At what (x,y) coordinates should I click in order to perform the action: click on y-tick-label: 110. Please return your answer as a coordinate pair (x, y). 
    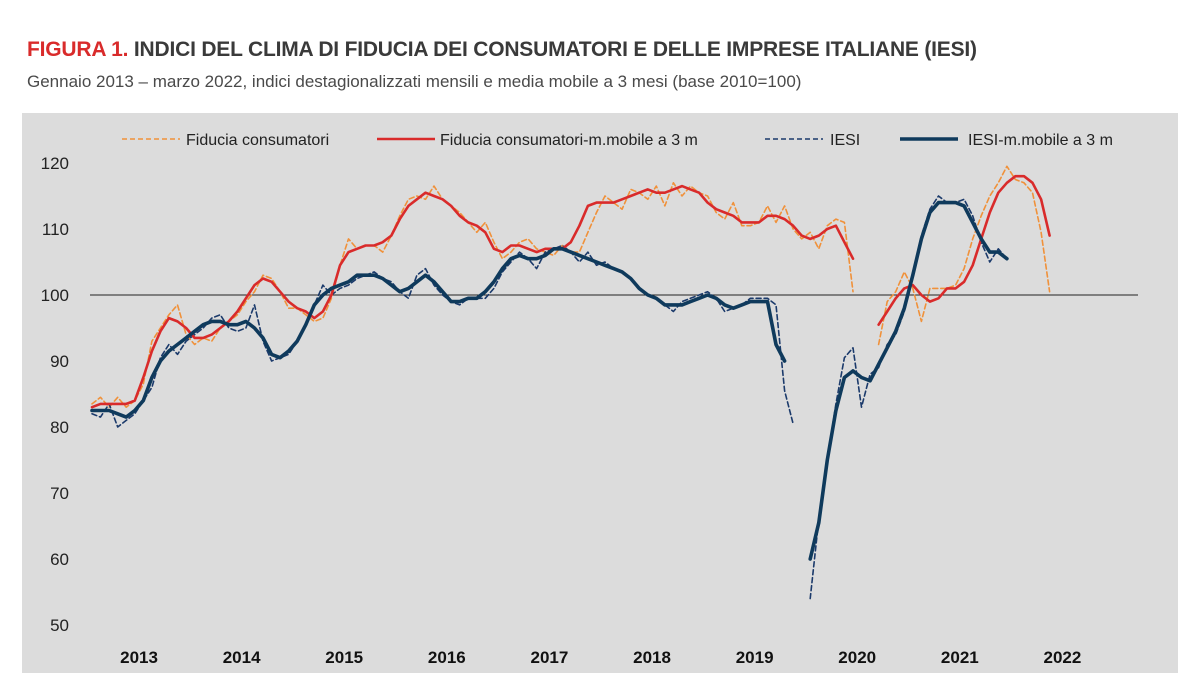
    Looking at the image, I should click on (55, 229).